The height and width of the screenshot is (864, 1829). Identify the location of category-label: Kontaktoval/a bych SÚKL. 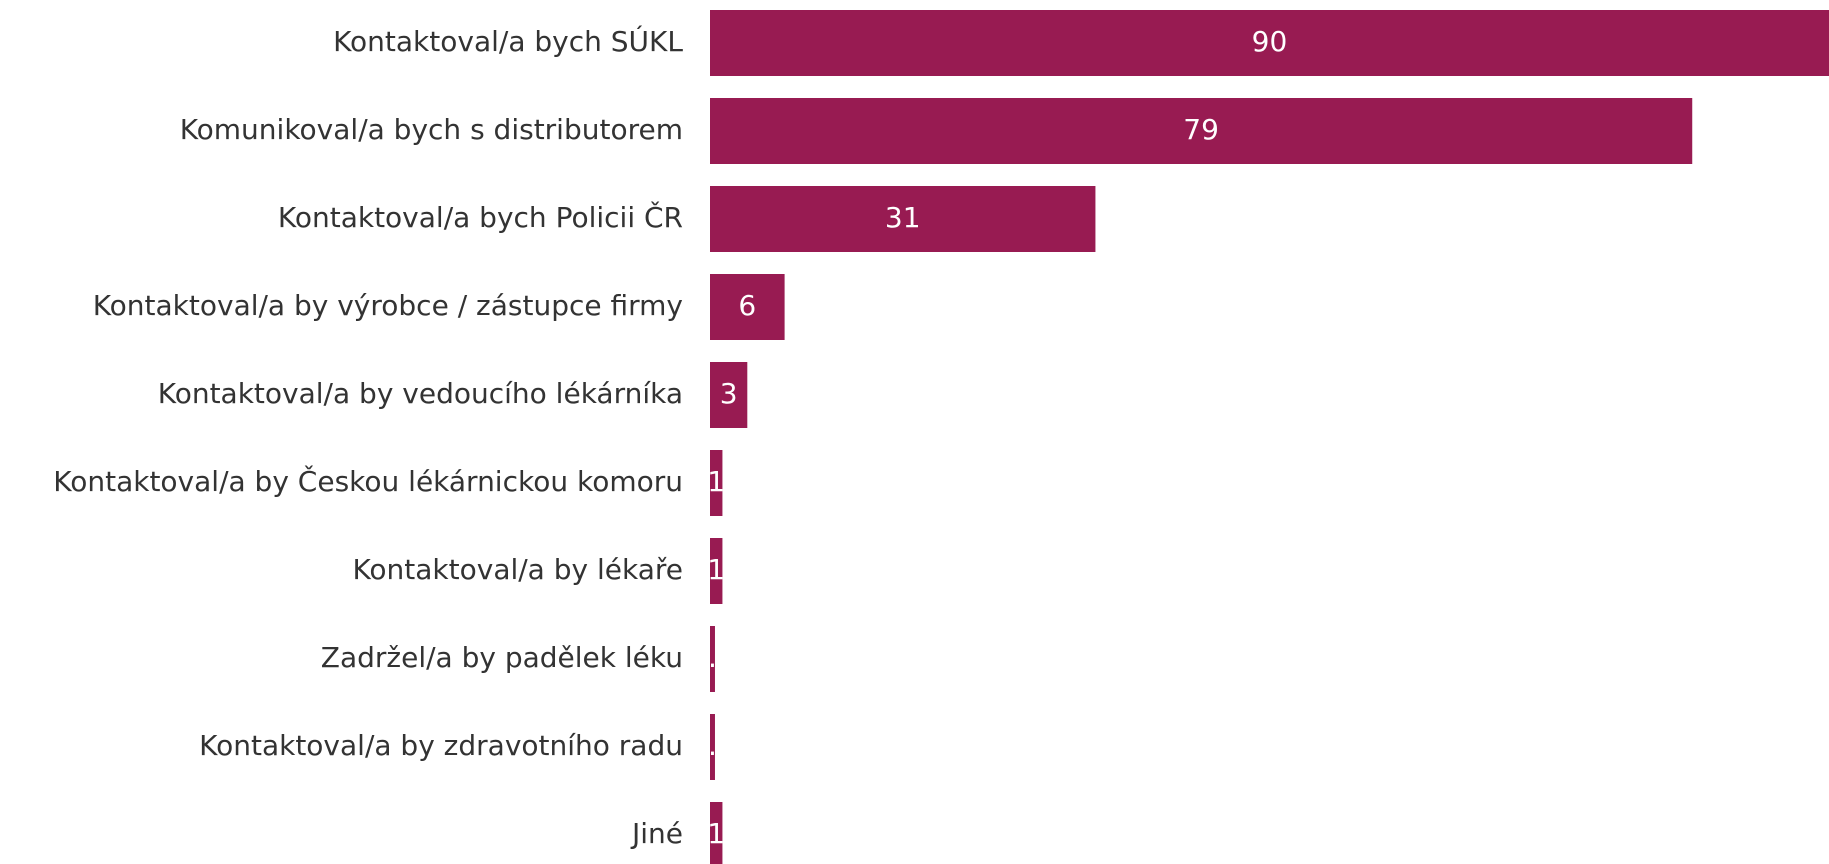
(508, 41).